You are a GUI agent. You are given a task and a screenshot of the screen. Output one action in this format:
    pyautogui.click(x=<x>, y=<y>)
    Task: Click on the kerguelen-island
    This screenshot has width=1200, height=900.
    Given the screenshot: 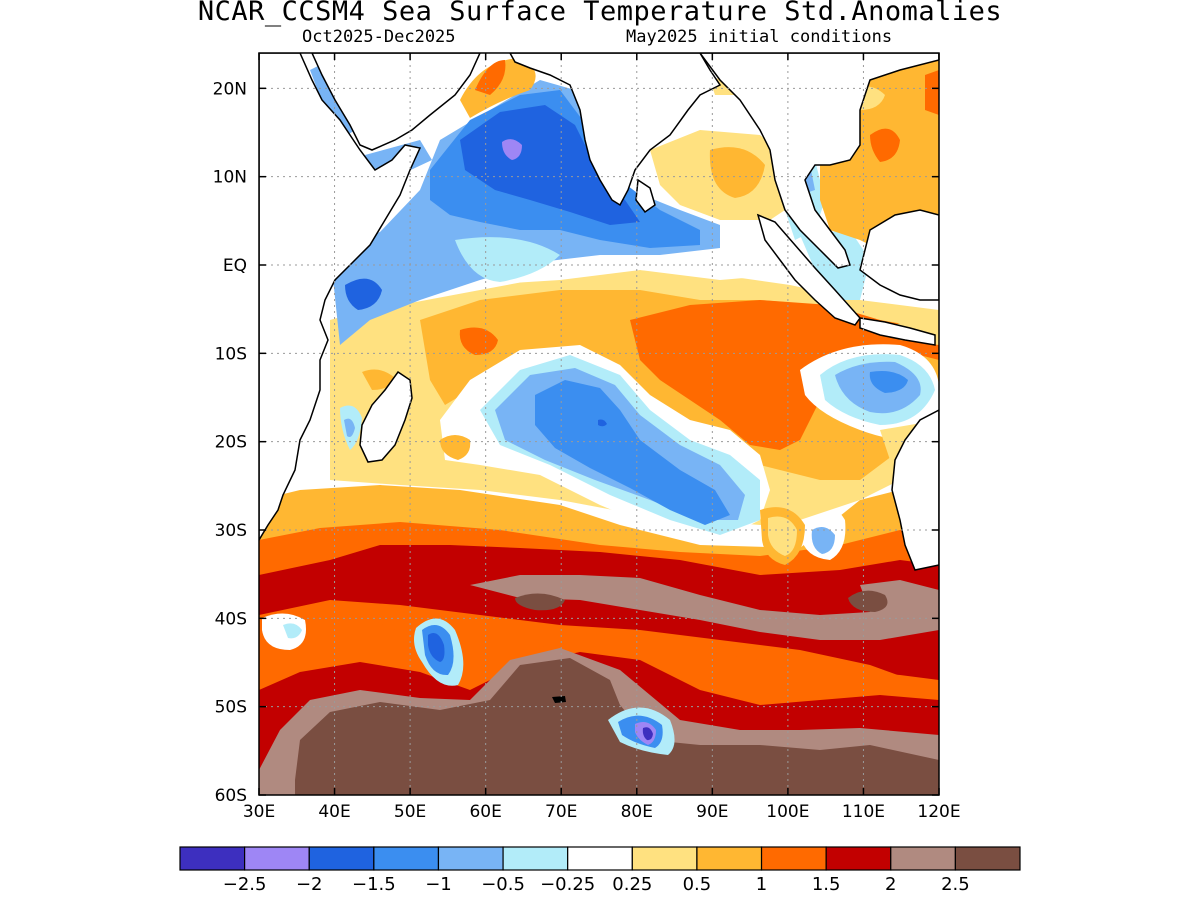 What is the action you would take?
    pyautogui.click(x=559, y=699)
    